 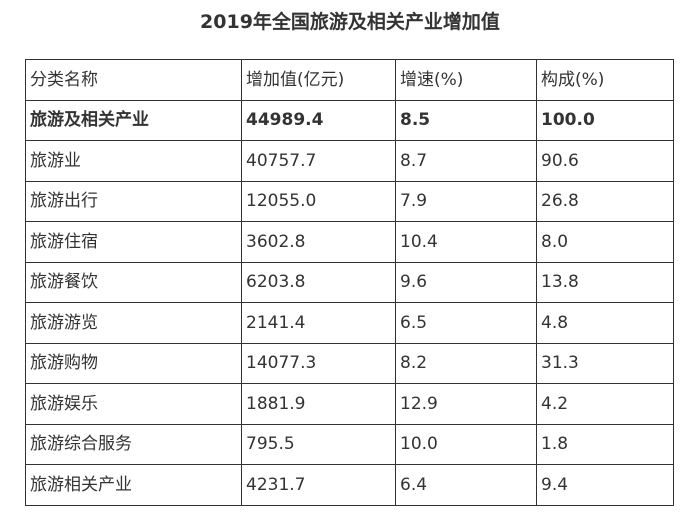 What do you see at coordinates (318, 201) in the screenshot?
I see `cell-value-added: 12055.0` at bounding box center [318, 201].